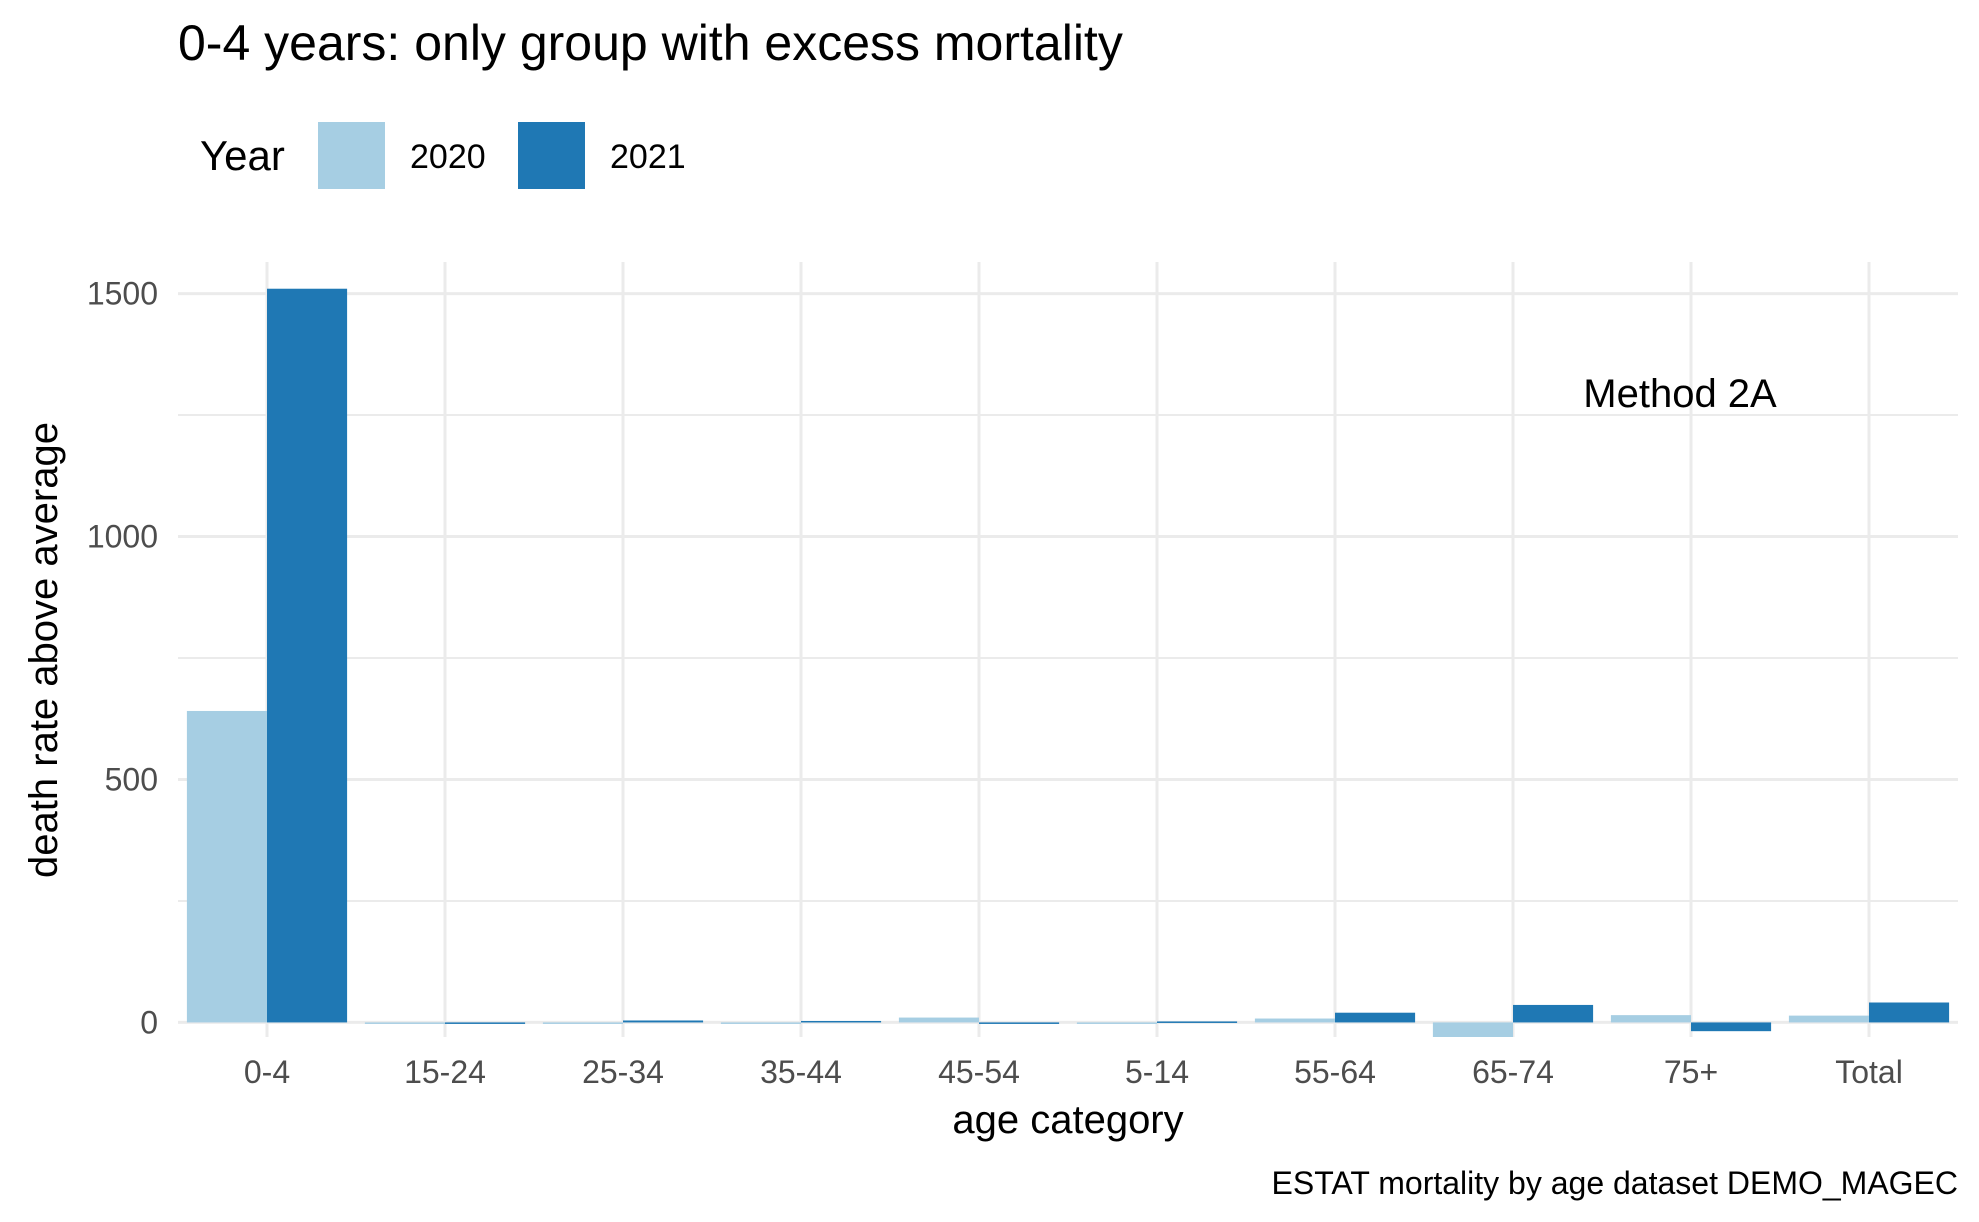 This screenshot has width=1979, height=1222. I want to click on bar-2021-75+, so click(1731, 1027).